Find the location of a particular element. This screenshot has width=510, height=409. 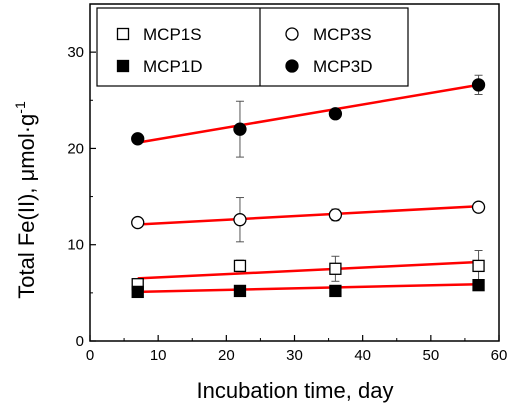

legend-marker-mcp1s is located at coordinates (123, 34).